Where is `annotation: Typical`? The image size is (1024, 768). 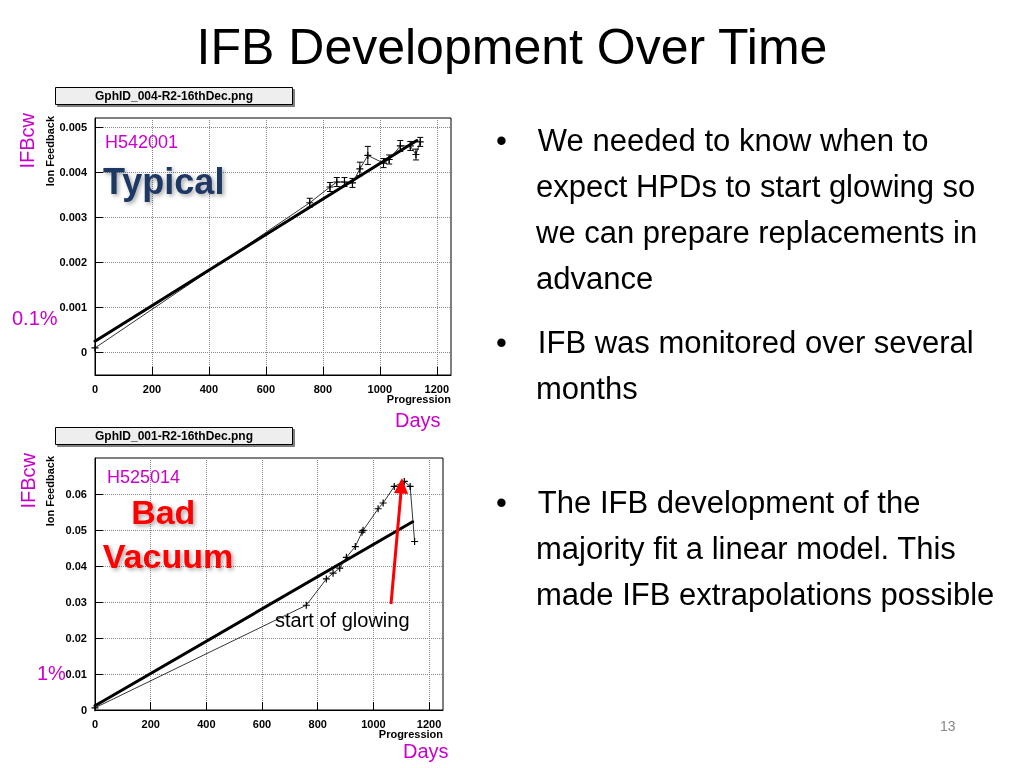 annotation: Typical is located at coordinates (164, 181).